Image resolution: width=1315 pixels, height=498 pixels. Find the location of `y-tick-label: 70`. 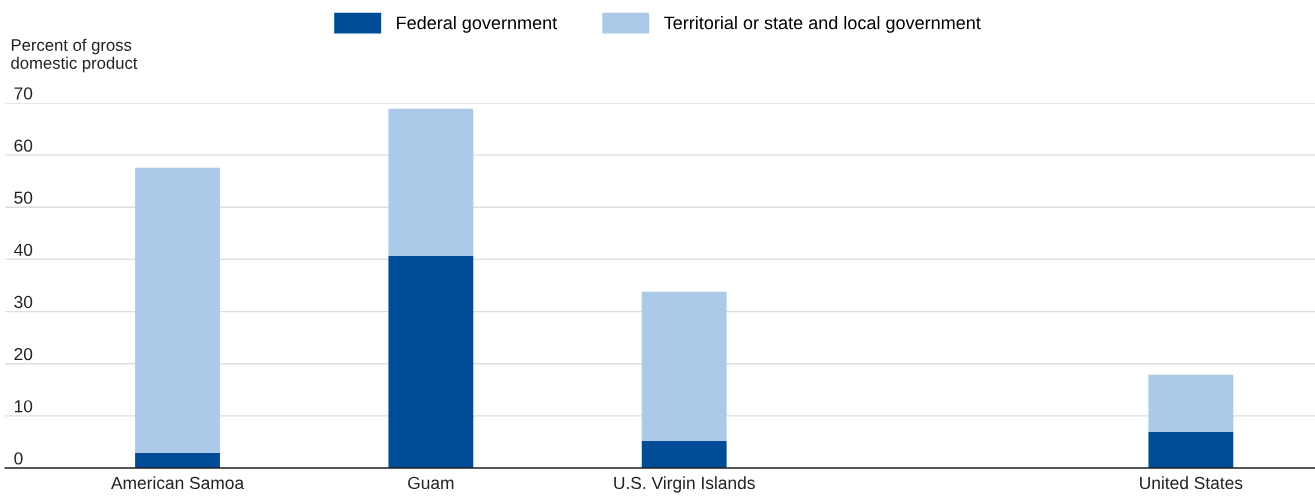

y-tick-label: 70 is located at coordinates (23, 93).